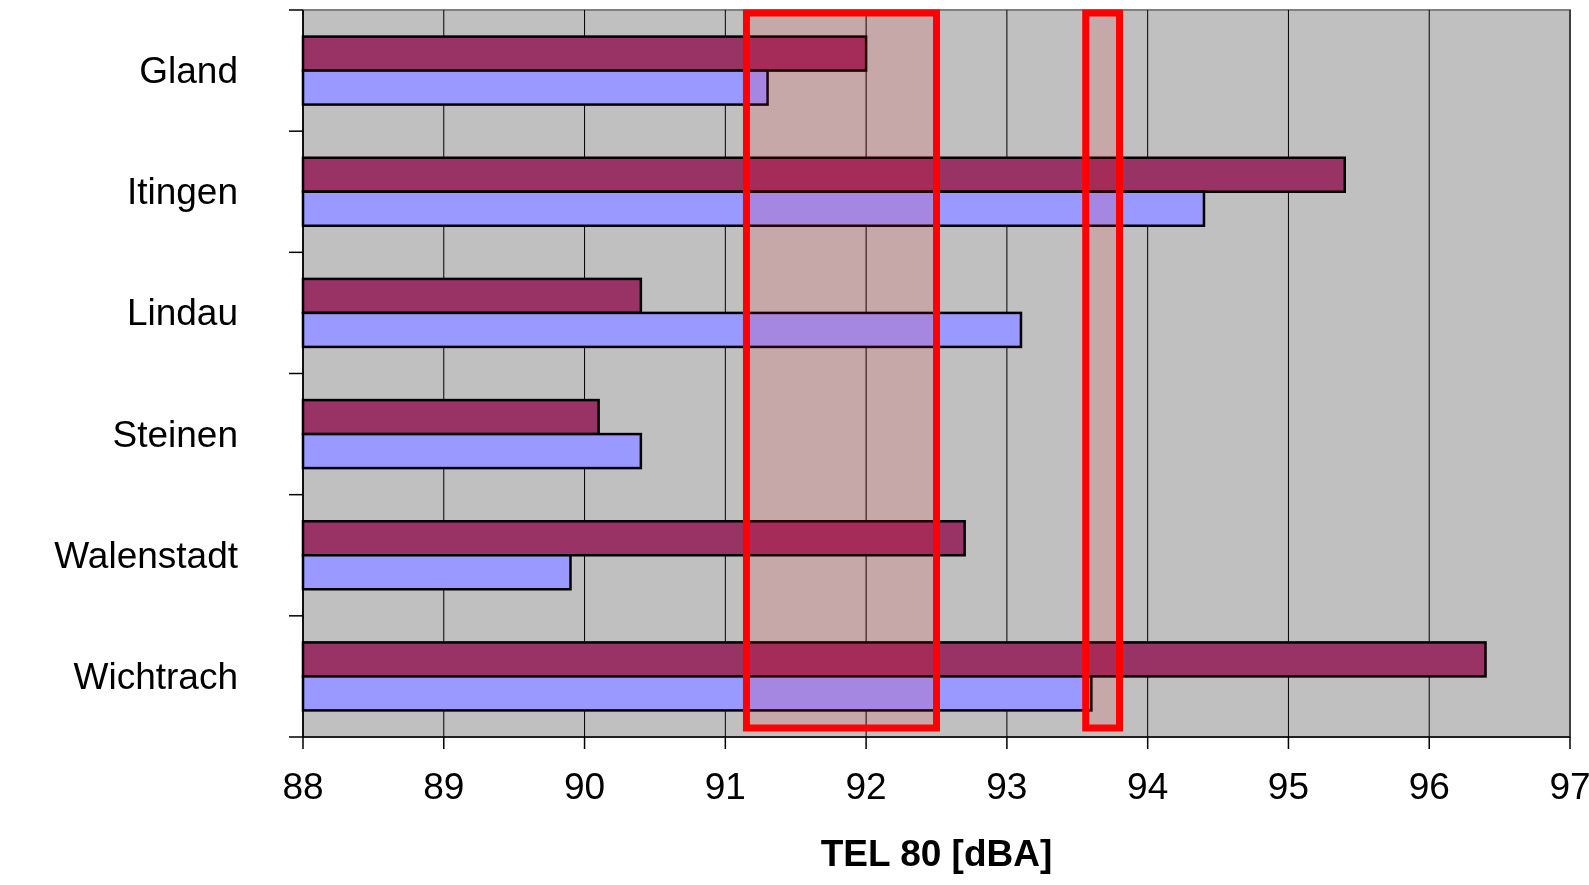  Describe the element at coordinates (188, 71) in the screenshot. I see `y-tick-label: Gland` at that location.